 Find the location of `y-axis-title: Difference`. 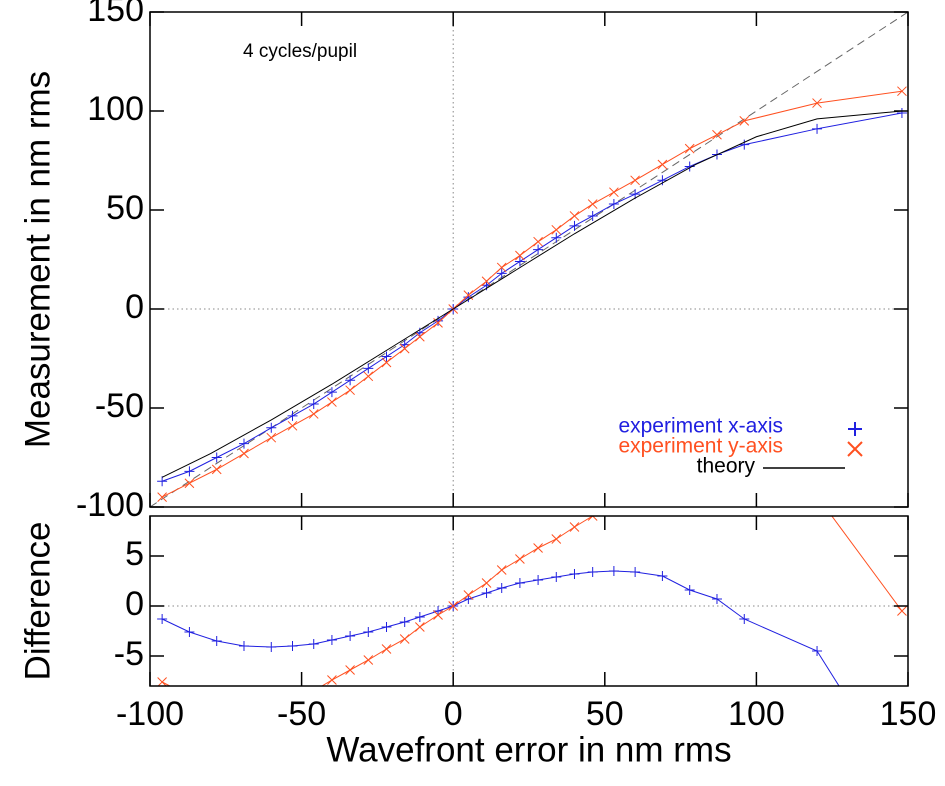

y-axis-title: Difference is located at coordinates (37, 601).